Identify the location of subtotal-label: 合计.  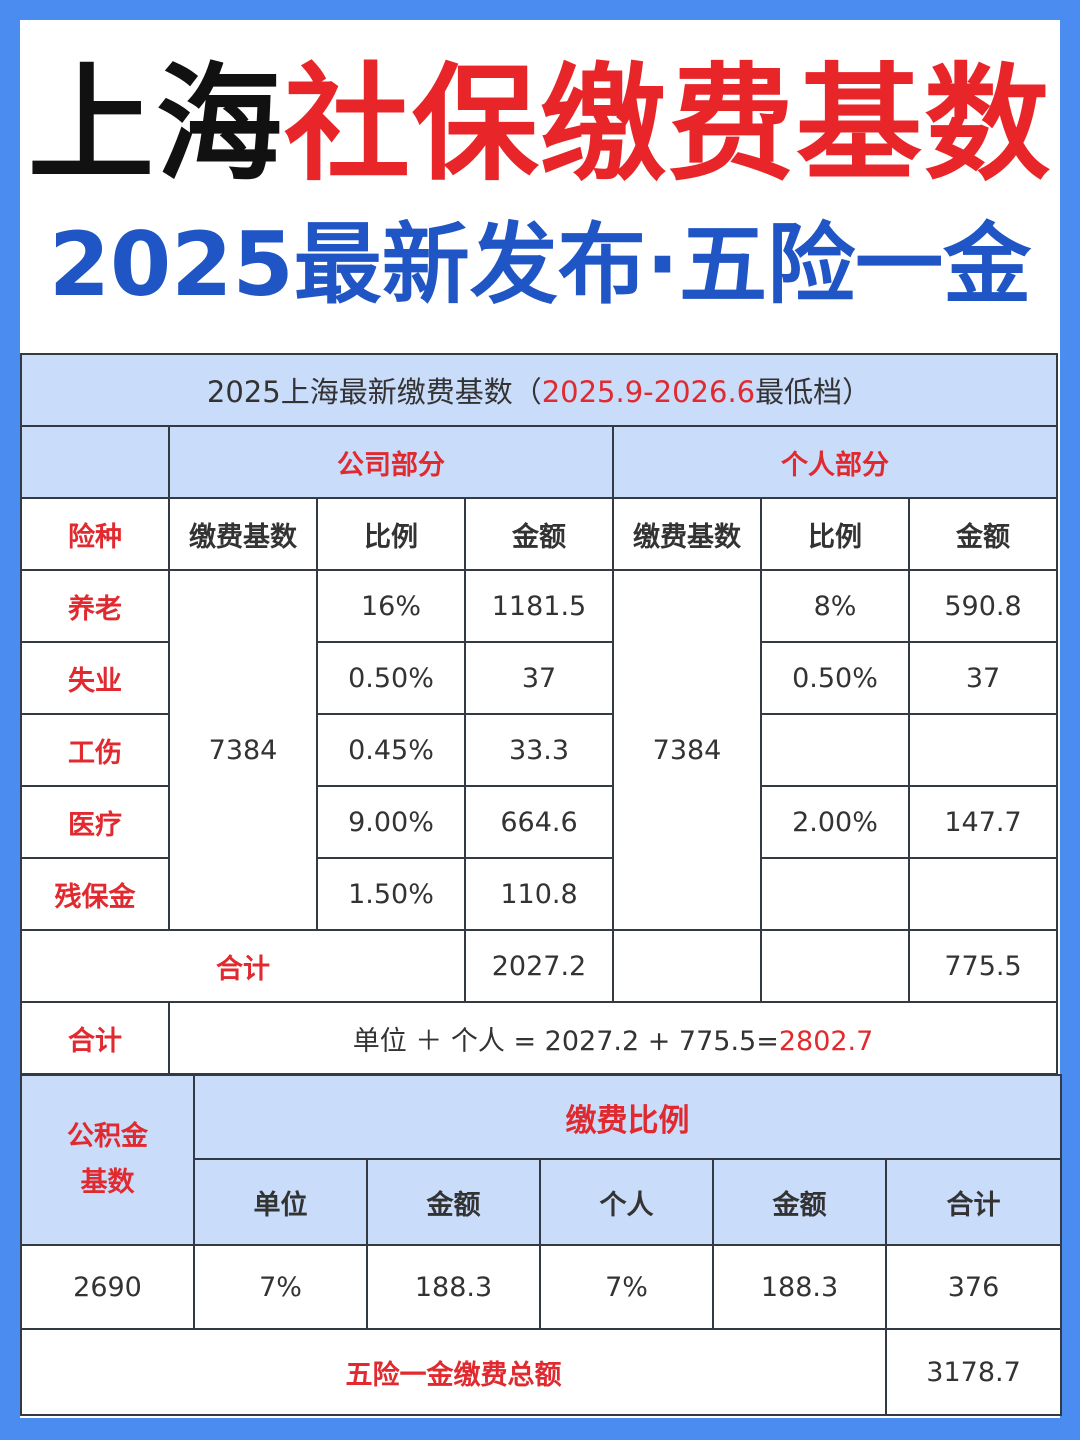
(243, 966).